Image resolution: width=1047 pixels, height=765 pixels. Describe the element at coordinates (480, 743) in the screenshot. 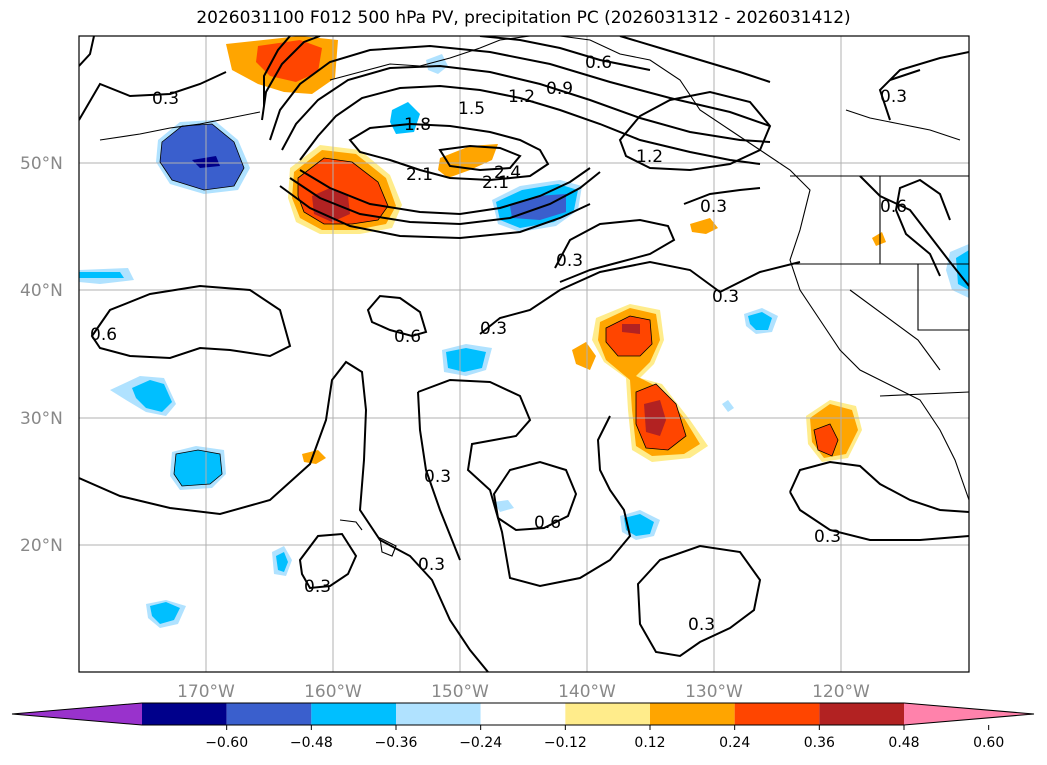

I see `colorbar-label: −0.24` at that location.